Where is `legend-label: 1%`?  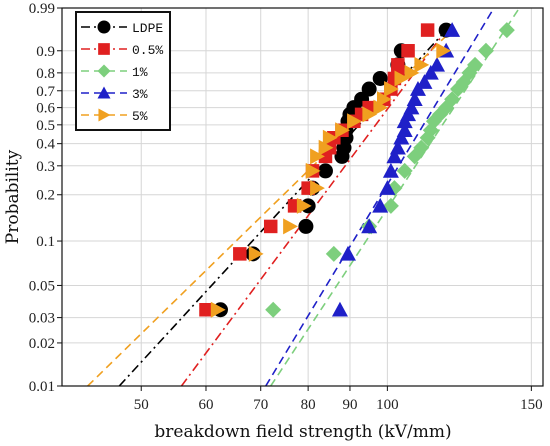 legend-label: 1% is located at coordinates (140, 72).